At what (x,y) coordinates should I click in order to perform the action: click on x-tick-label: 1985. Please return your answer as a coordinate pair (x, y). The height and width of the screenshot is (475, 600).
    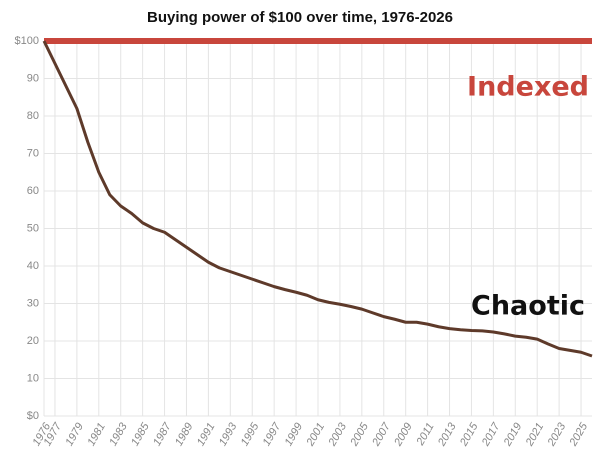
    Looking at the image, I should click on (140, 434).